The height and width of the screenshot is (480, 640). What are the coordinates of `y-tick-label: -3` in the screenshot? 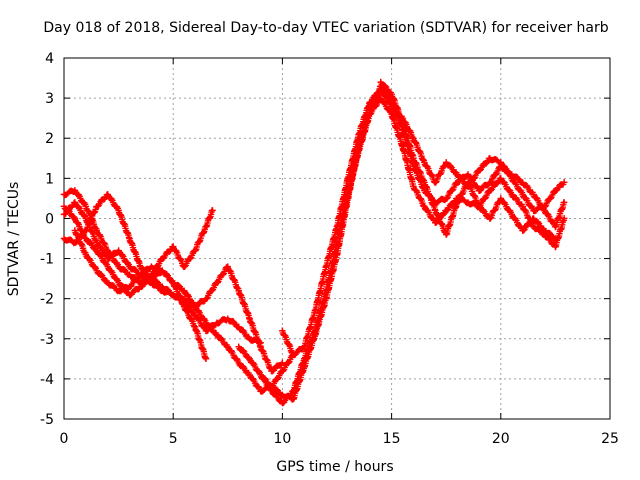 It's located at (47, 340).